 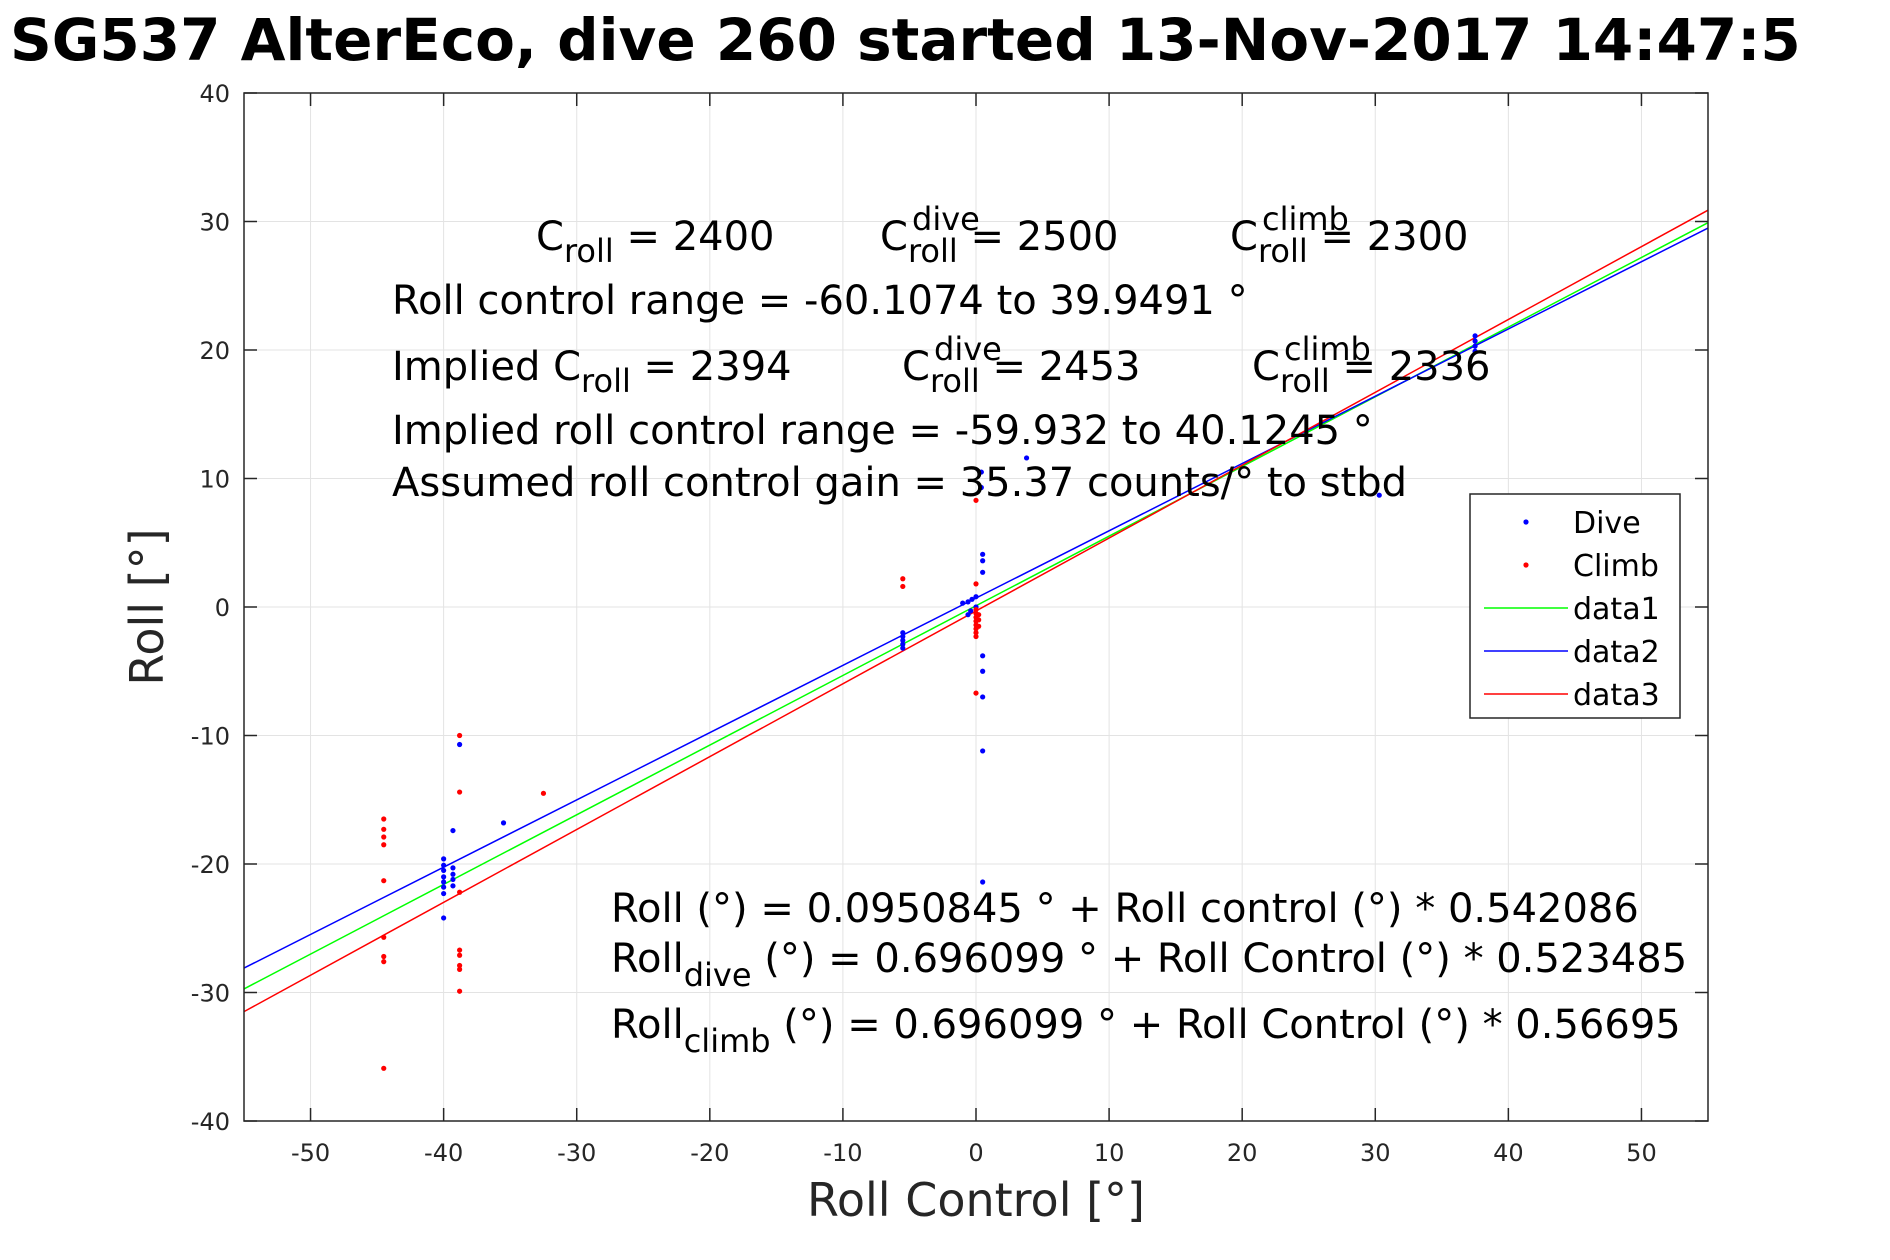 What do you see at coordinates (214, 94) in the screenshot?
I see `y-tick-label: 40` at bounding box center [214, 94].